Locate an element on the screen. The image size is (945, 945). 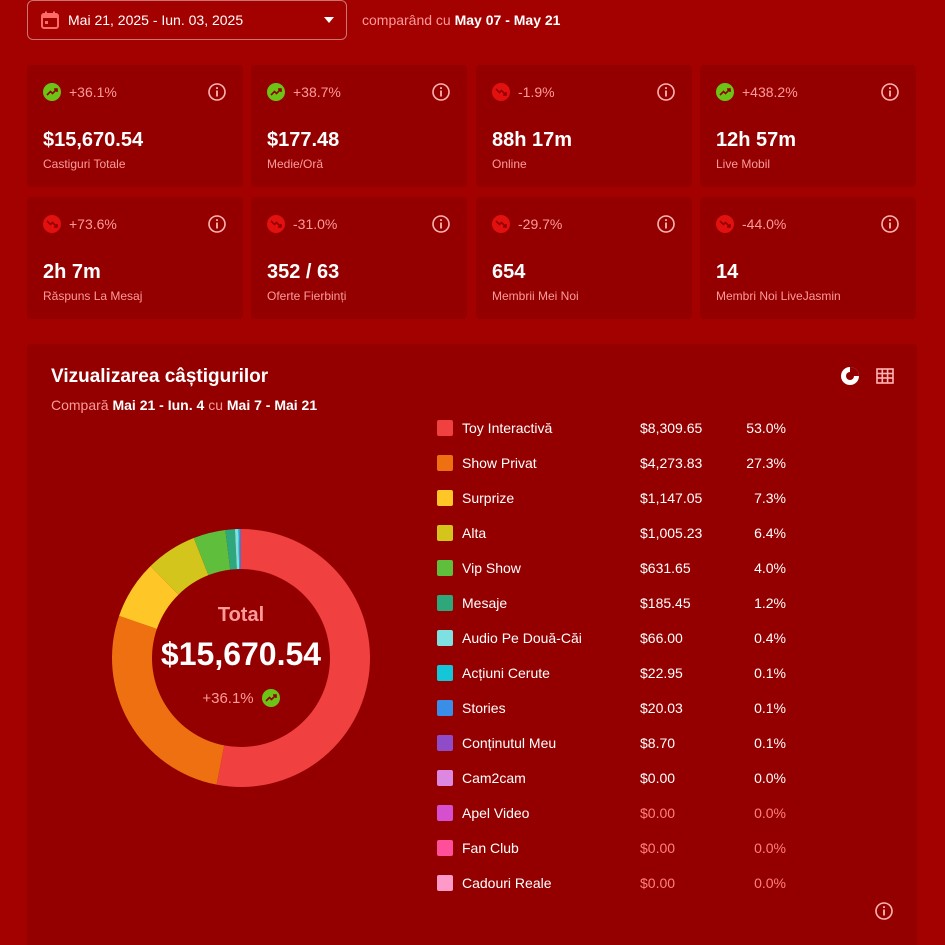
stat-card: -31.0% 352 / 63 Oferte Fierbinți is located at coordinates (359, 258).